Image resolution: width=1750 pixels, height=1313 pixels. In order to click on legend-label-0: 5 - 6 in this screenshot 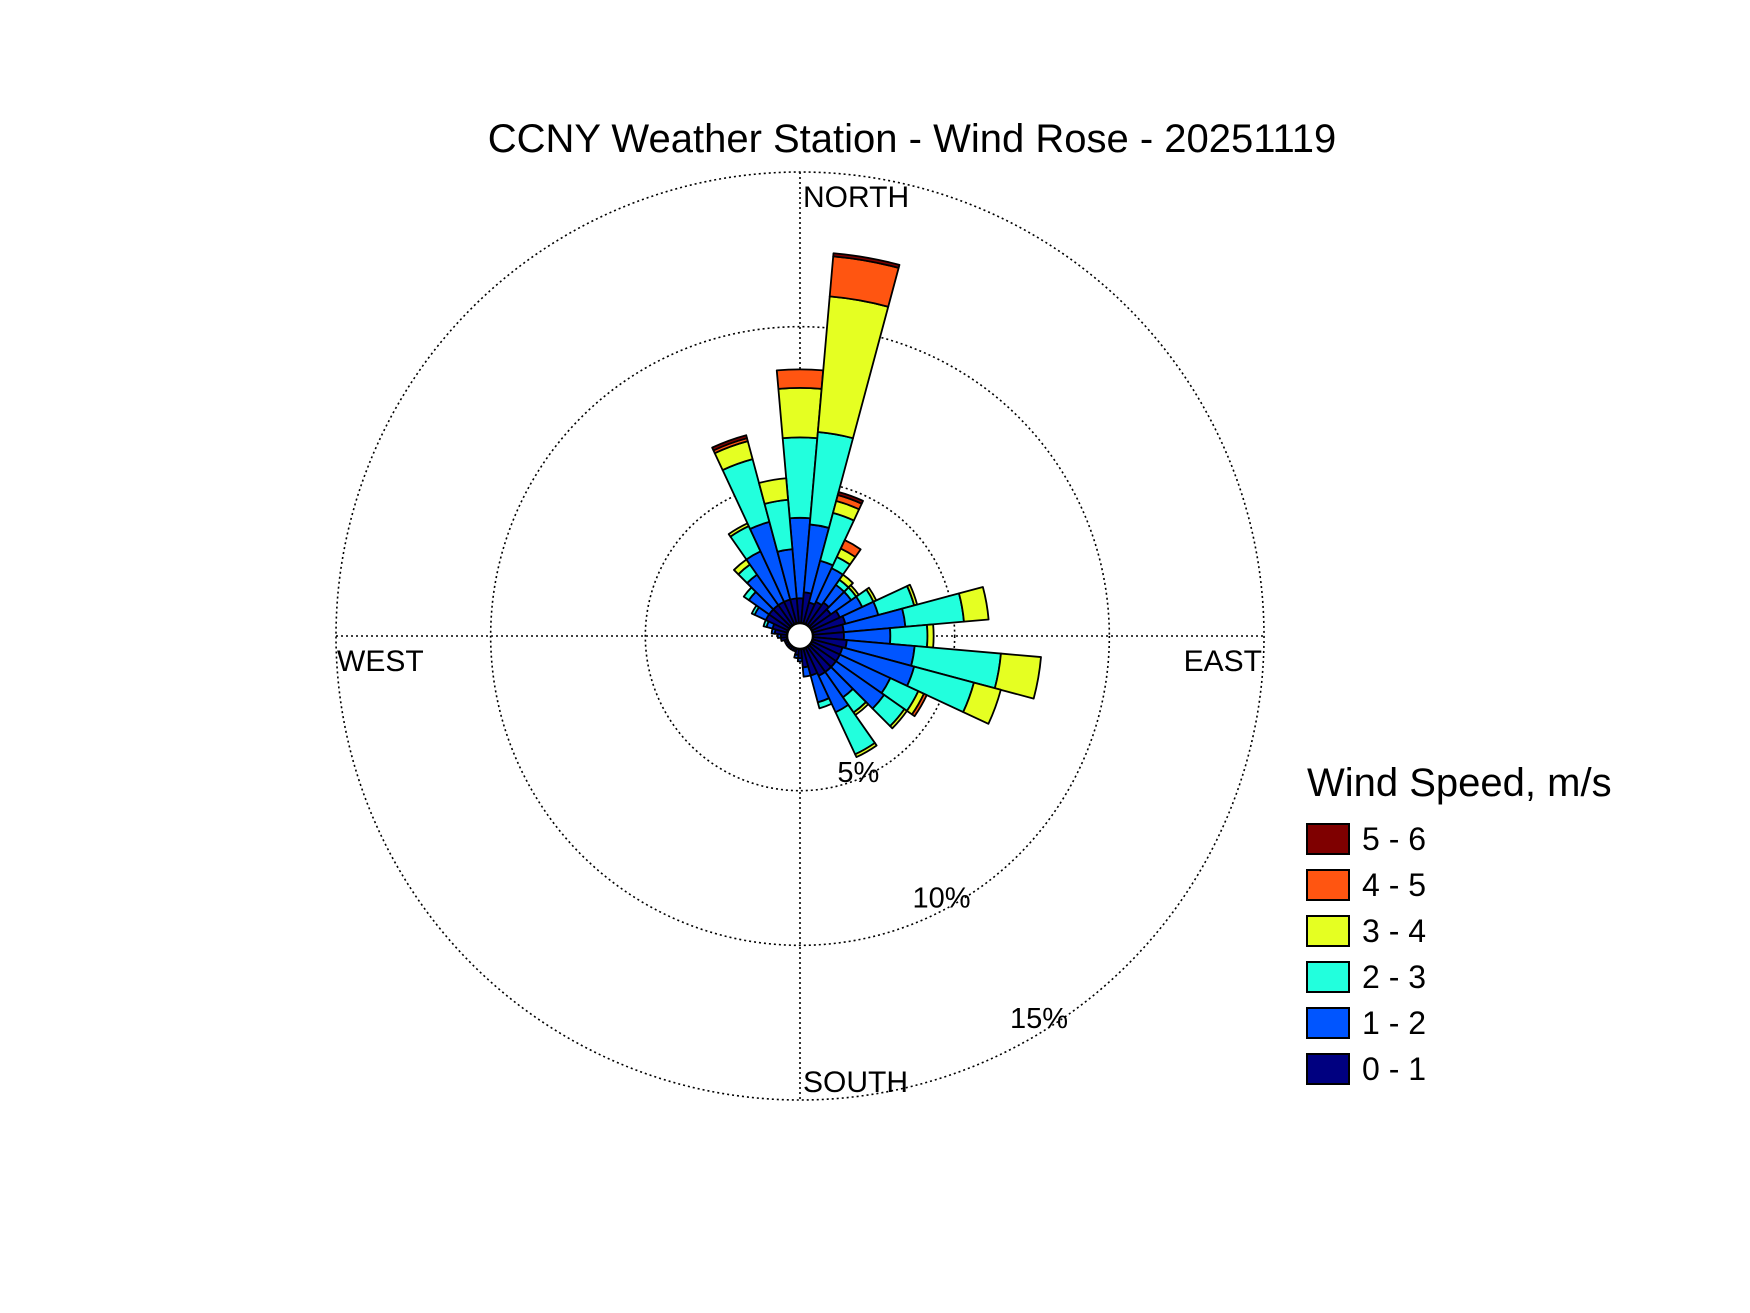, I will do `click(1394, 839)`.